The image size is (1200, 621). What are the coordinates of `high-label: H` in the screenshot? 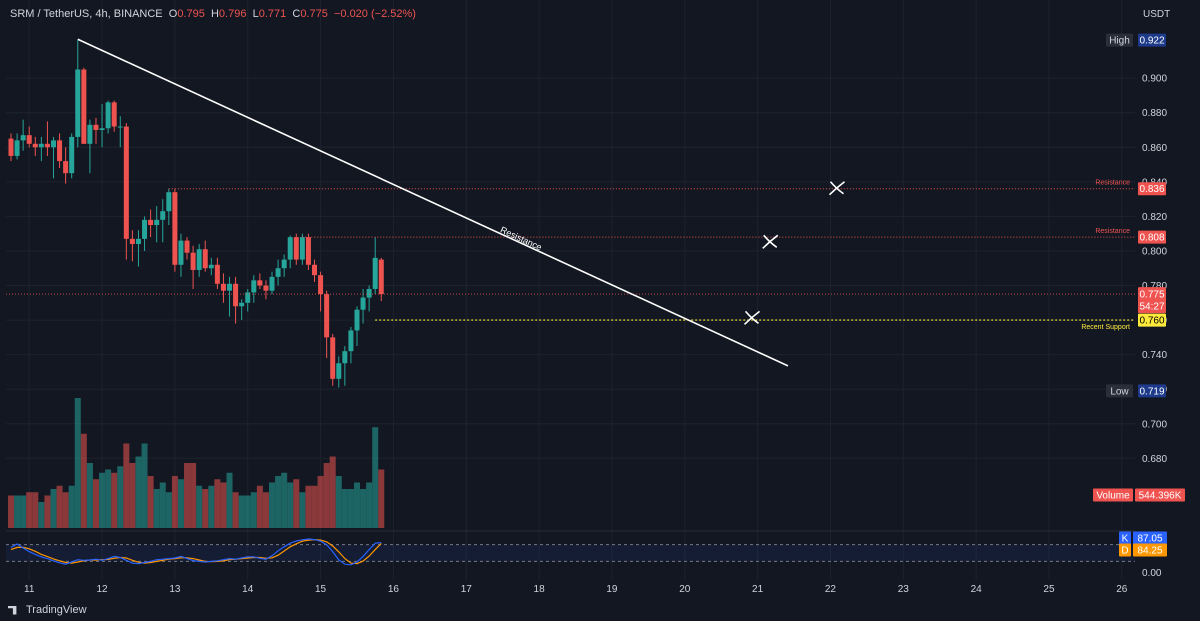 It's located at (214, 14).